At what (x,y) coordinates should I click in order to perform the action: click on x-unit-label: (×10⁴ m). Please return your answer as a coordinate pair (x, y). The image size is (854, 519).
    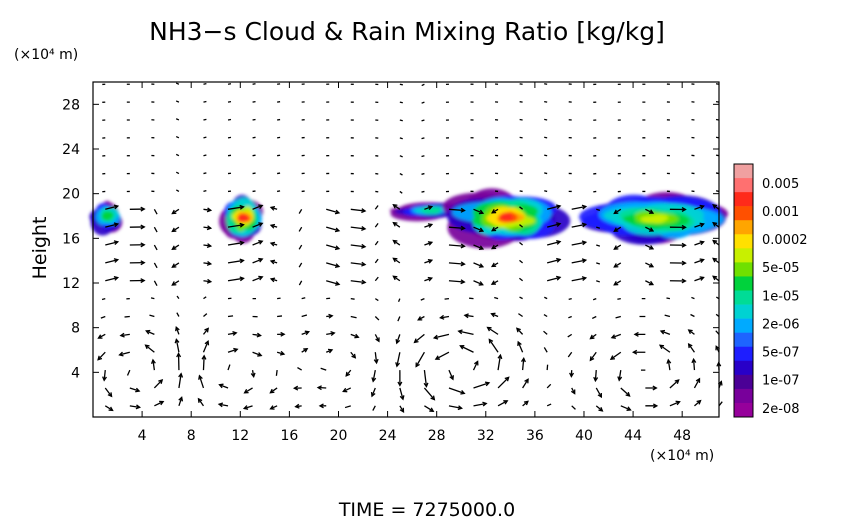
    Looking at the image, I should click on (682, 456).